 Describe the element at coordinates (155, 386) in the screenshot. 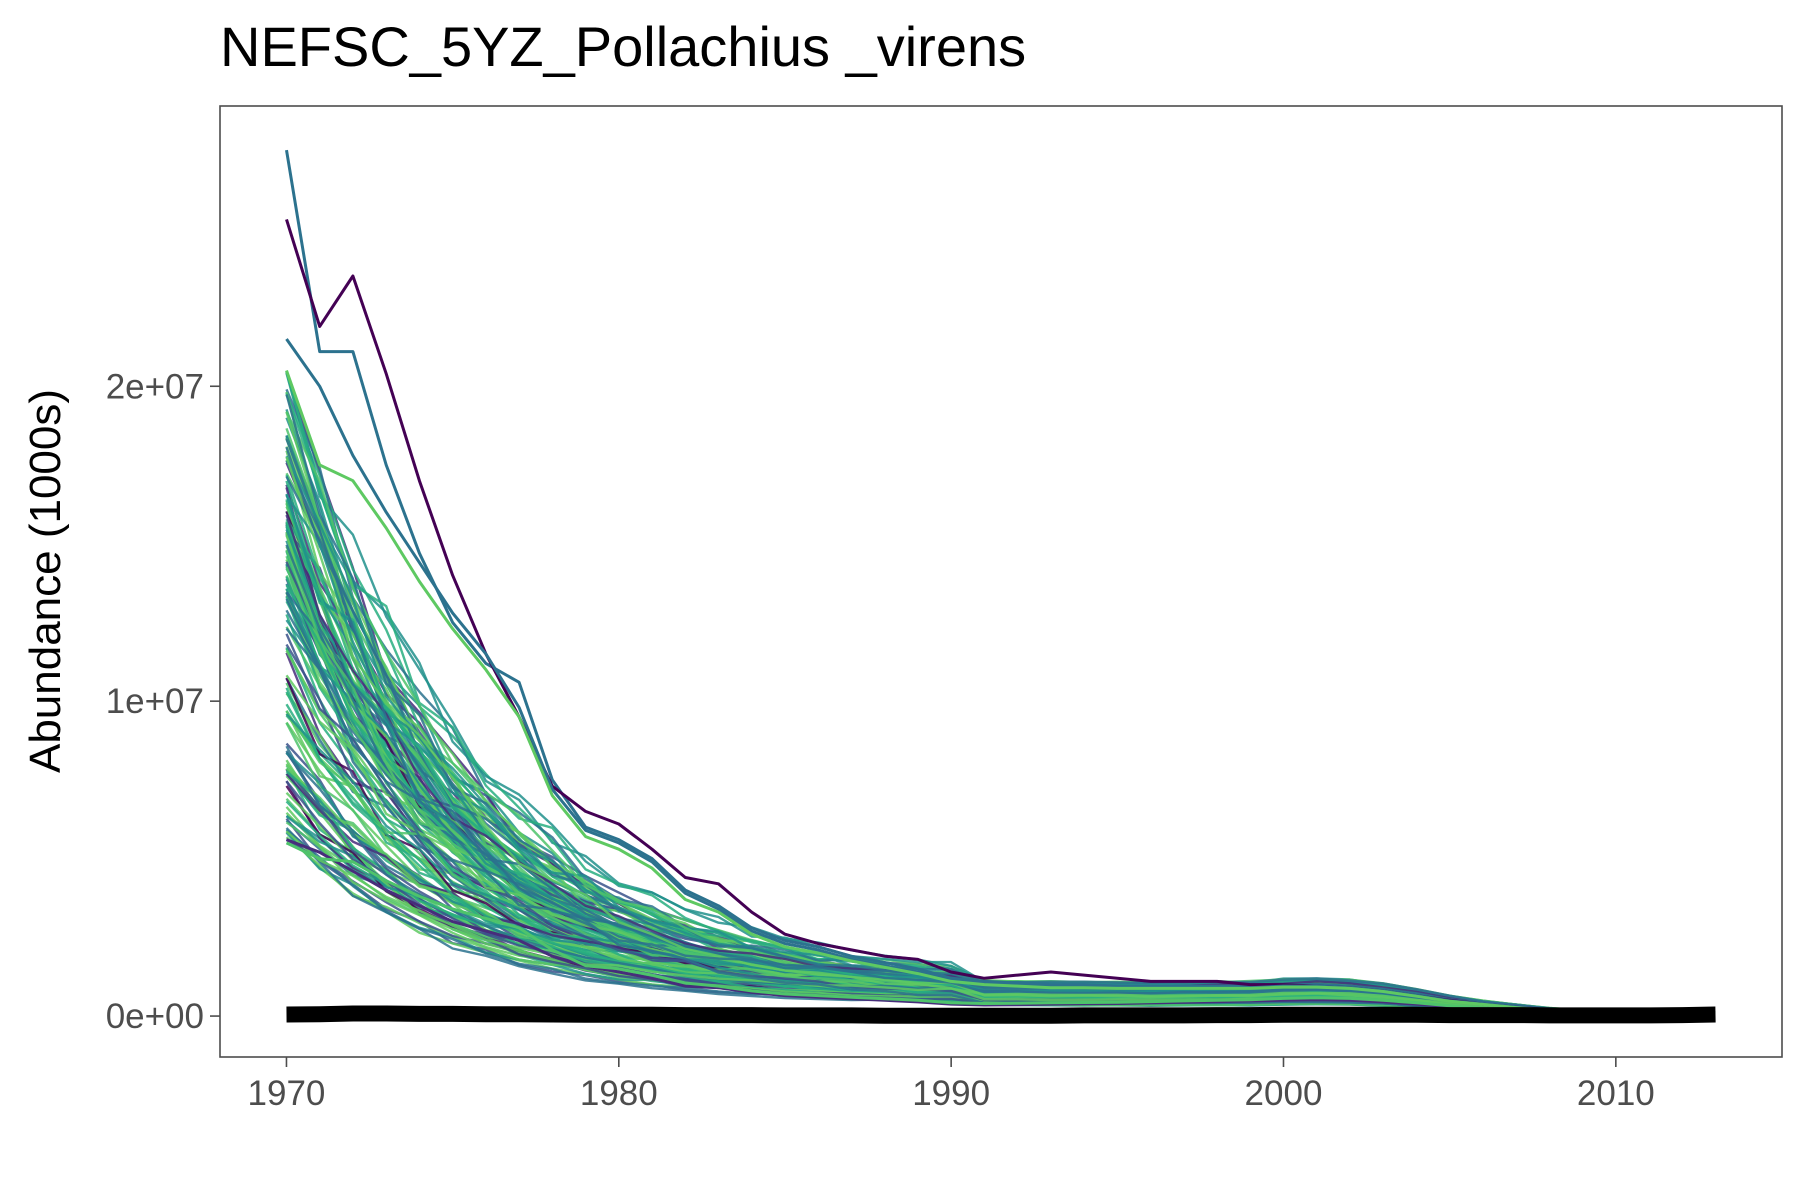

I see `y-tick-label: 2e+07` at that location.